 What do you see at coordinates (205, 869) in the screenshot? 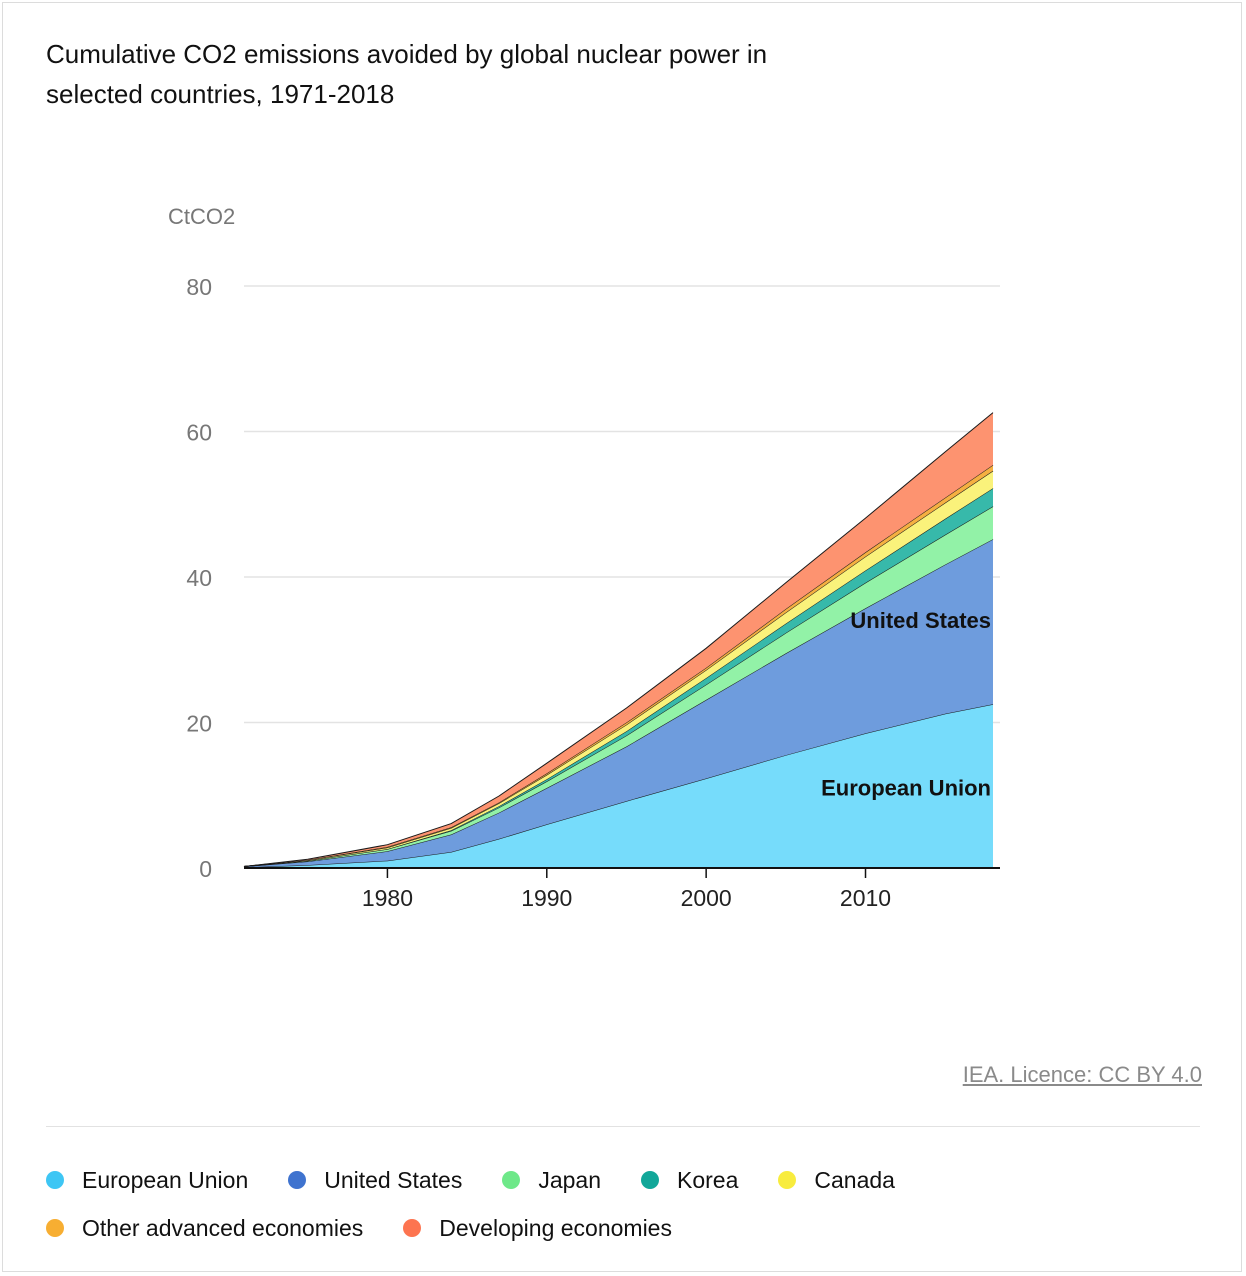
I see `y-tick-label-0: 0` at bounding box center [205, 869].